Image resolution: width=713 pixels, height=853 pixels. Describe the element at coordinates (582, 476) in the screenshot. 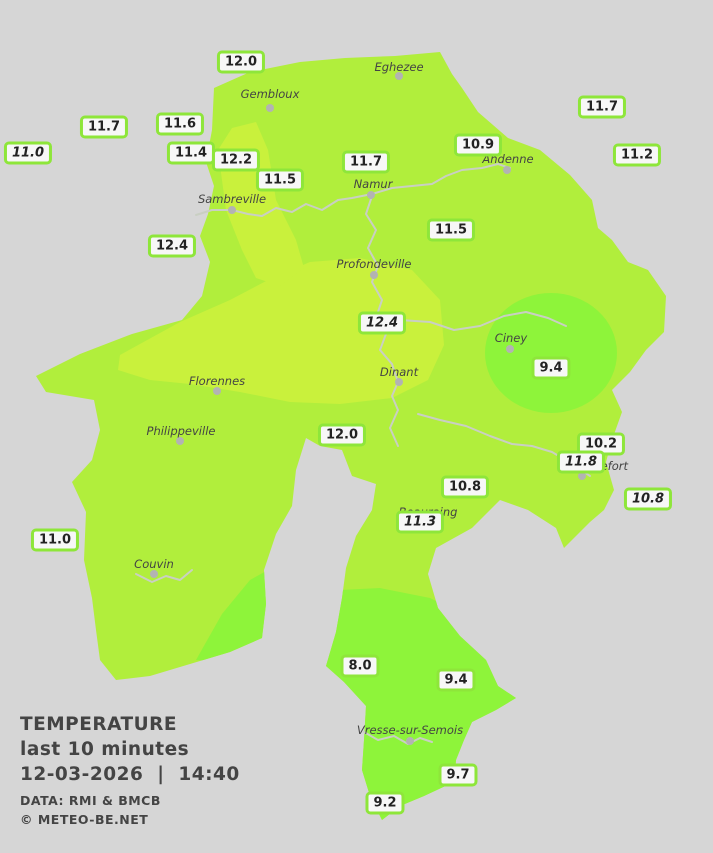

I see `city-dot-rochefort` at that location.